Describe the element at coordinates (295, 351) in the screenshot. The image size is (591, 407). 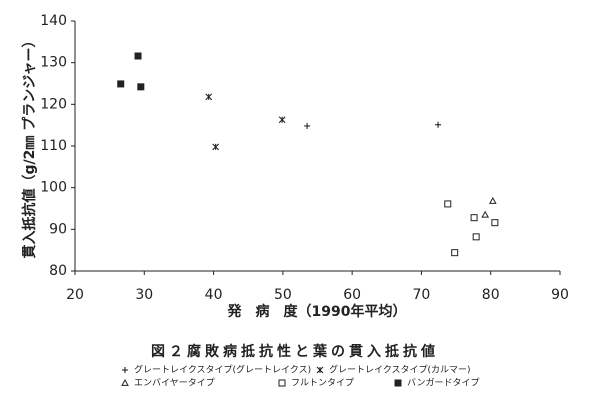
I see `chart-title: 図２腐敗病抵抗性と葉の貫入抵抗値` at that location.